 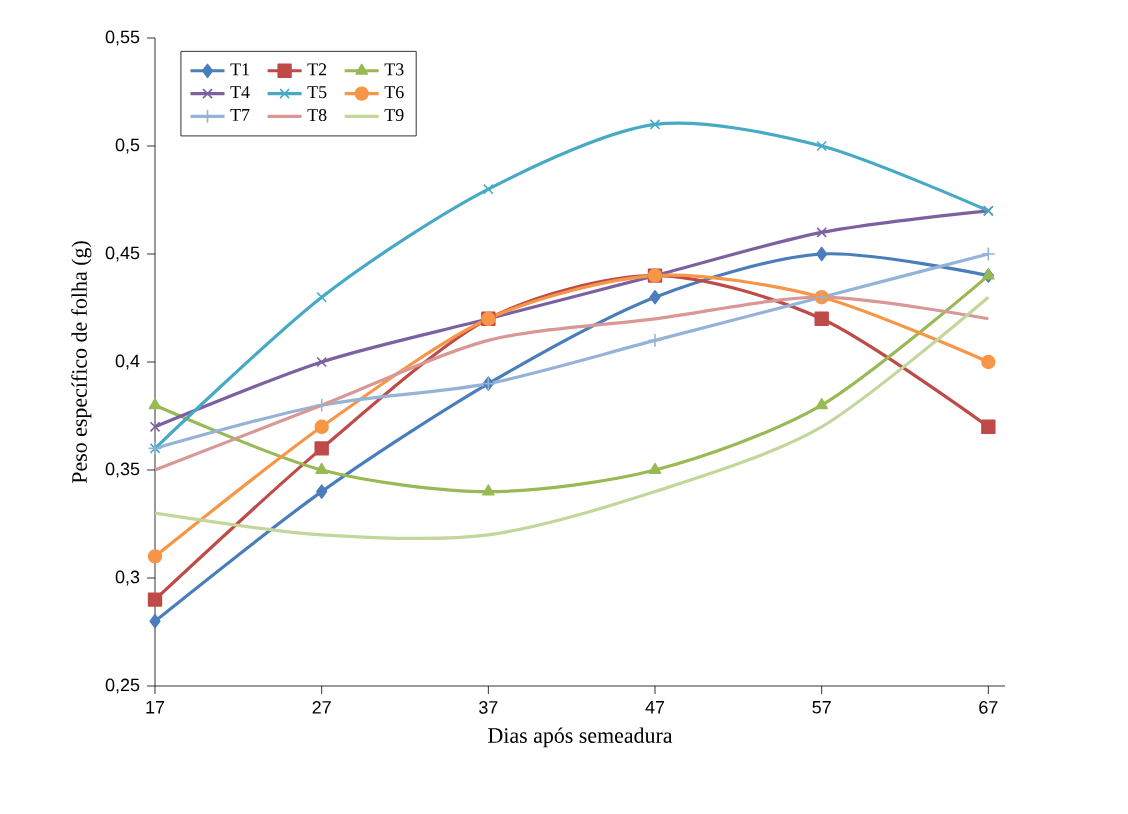 What do you see at coordinates (394, 69) in the screenshot?
I see `legend-label: T3` at bounding box center [394, 69].